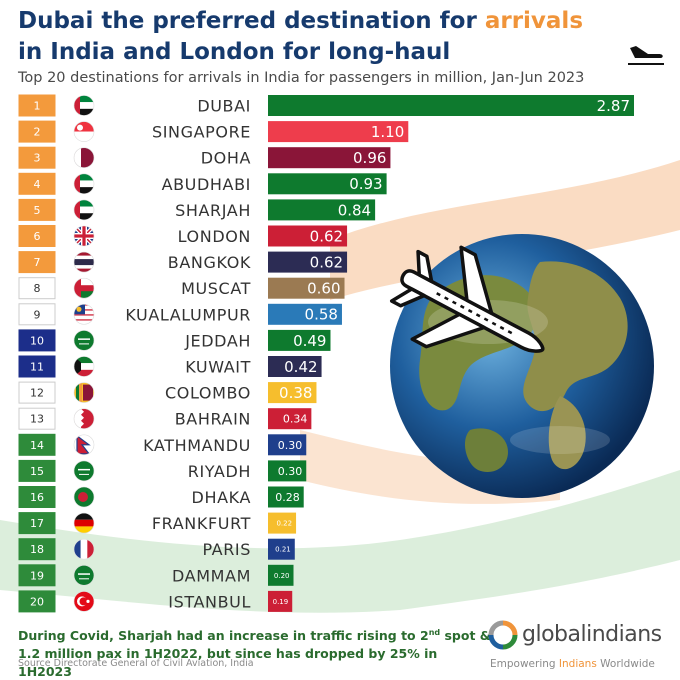 The width and height of the screenshot is (680, 680). What do you see at coordinates (387, 132) in the screenshot?
I see `data-label: 1.10` at bounding box center [387, 132].